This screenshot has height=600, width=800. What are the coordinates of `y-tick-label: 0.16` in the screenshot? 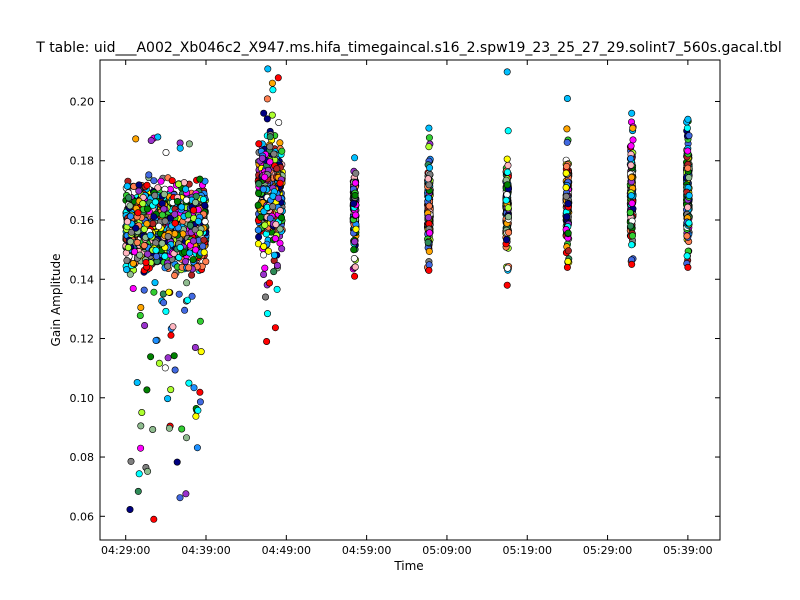 It's located at (82, 220).